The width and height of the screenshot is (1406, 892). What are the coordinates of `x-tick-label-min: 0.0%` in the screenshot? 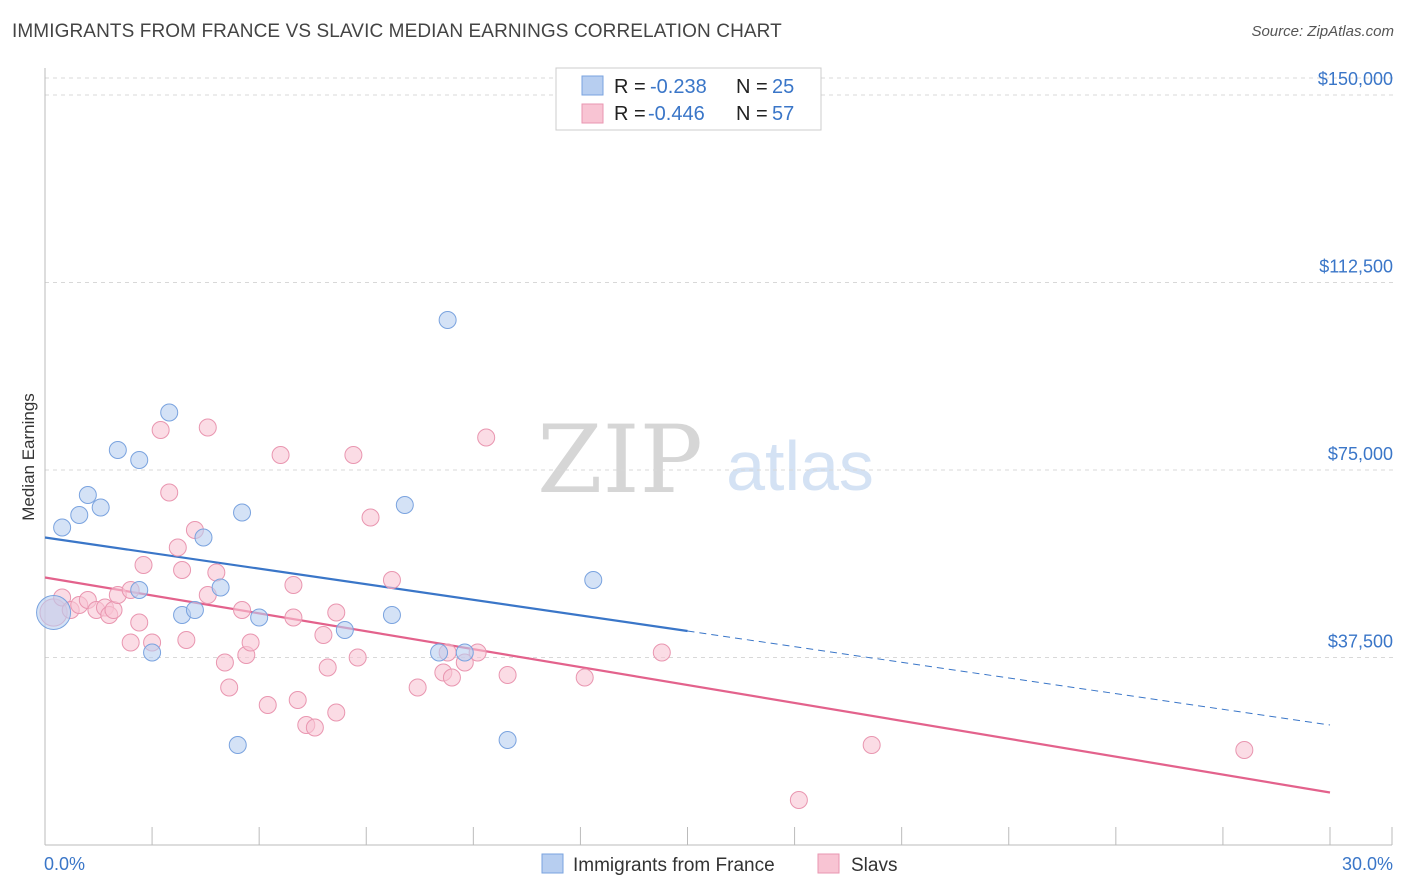 It's located at (64, 864).